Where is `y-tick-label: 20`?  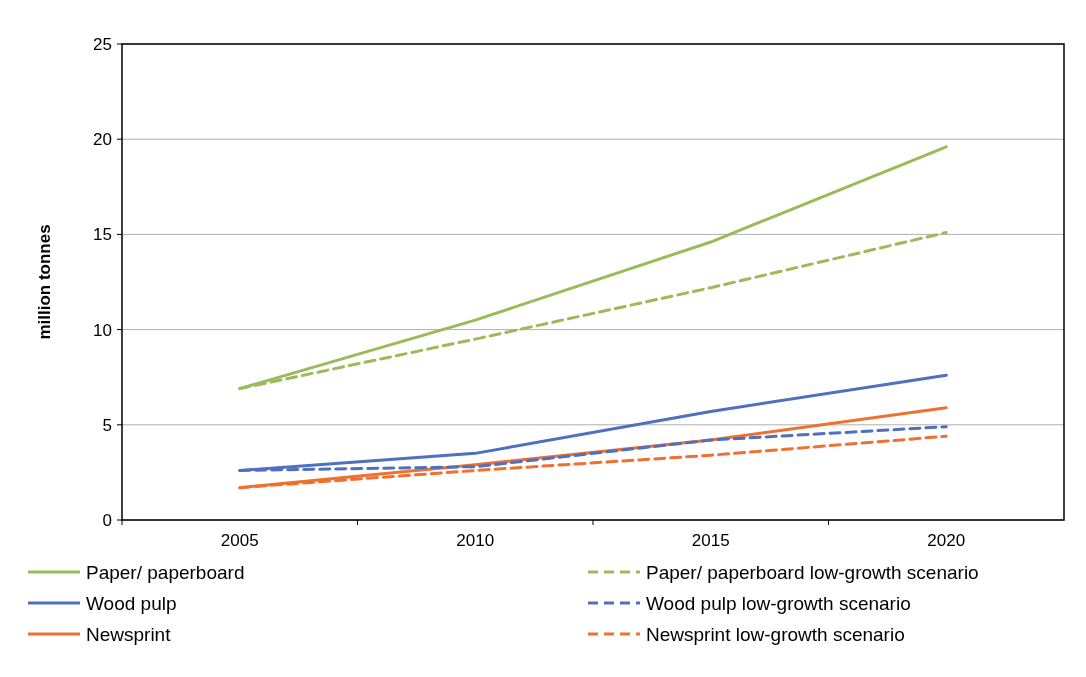 y-tick-label: 20 is located at coordinates (102, 140).